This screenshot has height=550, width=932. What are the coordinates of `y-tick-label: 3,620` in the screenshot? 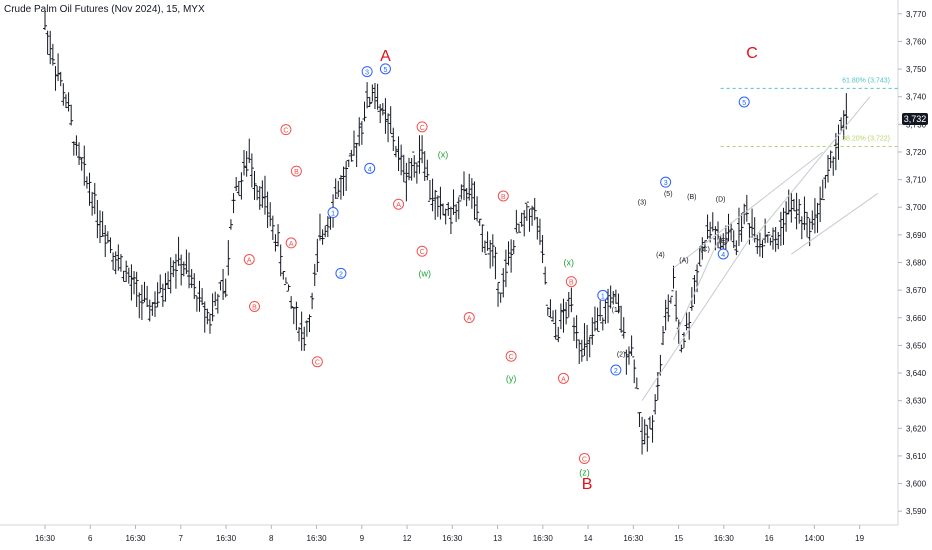 It's located at (916, 428).